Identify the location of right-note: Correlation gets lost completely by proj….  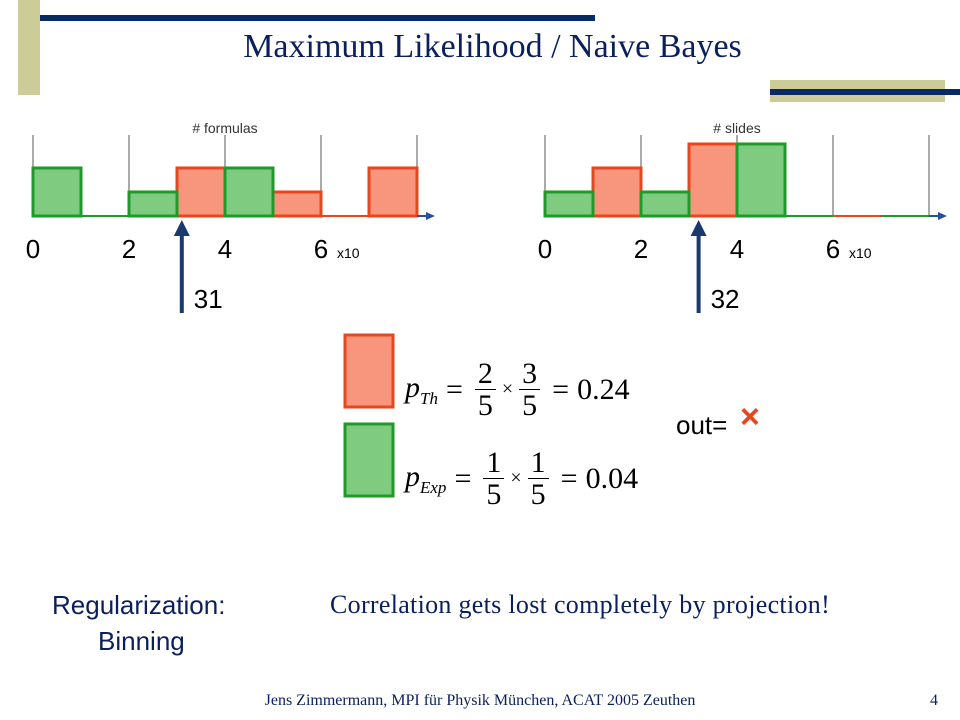
(580, 604).